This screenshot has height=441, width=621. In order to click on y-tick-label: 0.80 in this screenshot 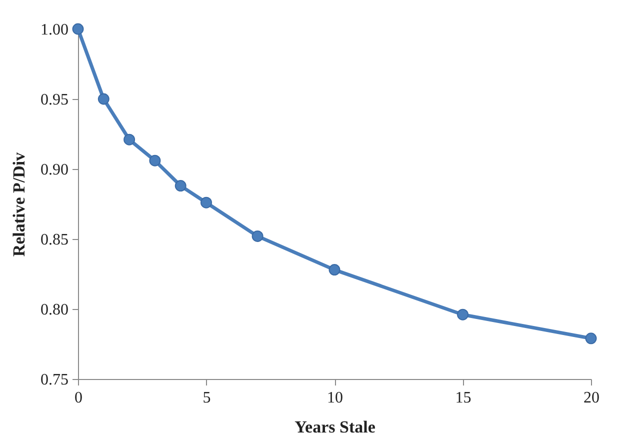, I will do `click(54, 310)`.